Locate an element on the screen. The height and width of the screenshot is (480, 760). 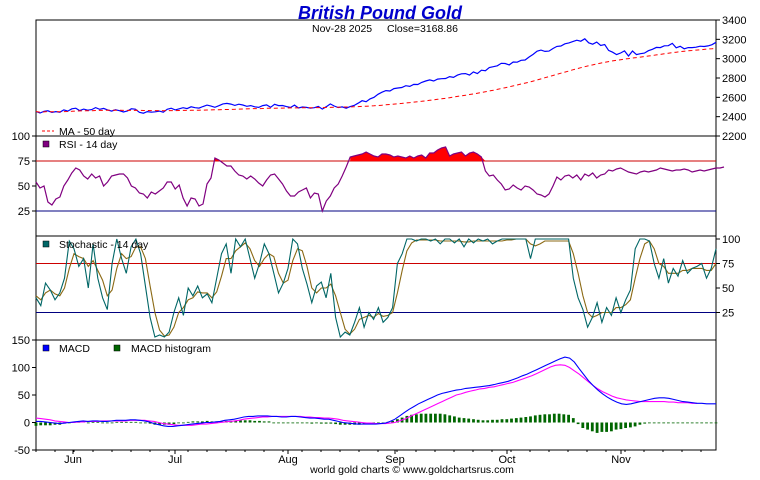
stoch-ytick-label: 50 is located at coordinates (728, 289).